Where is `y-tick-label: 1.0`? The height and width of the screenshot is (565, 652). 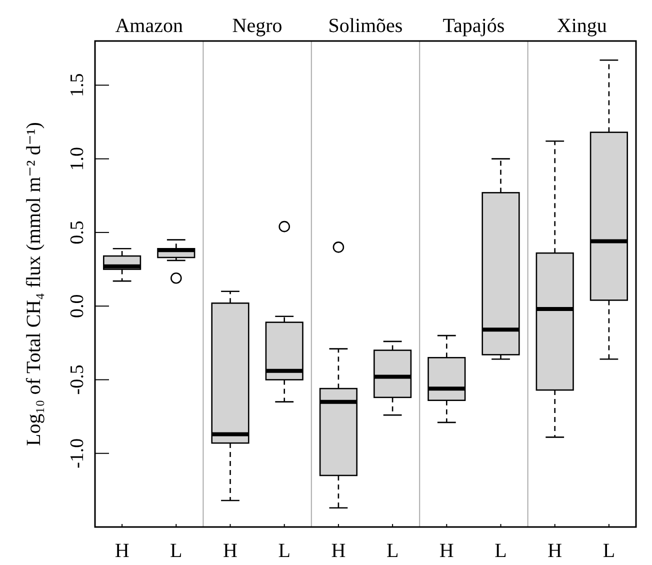 y-tick-label: 1.0 is located at coordinates (77, 158).